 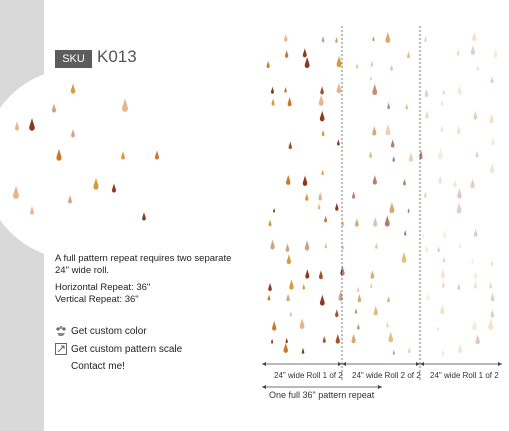 I want to click on roll2-label: 24" wide Roll 2 of 2, so click(x=386, y=375).